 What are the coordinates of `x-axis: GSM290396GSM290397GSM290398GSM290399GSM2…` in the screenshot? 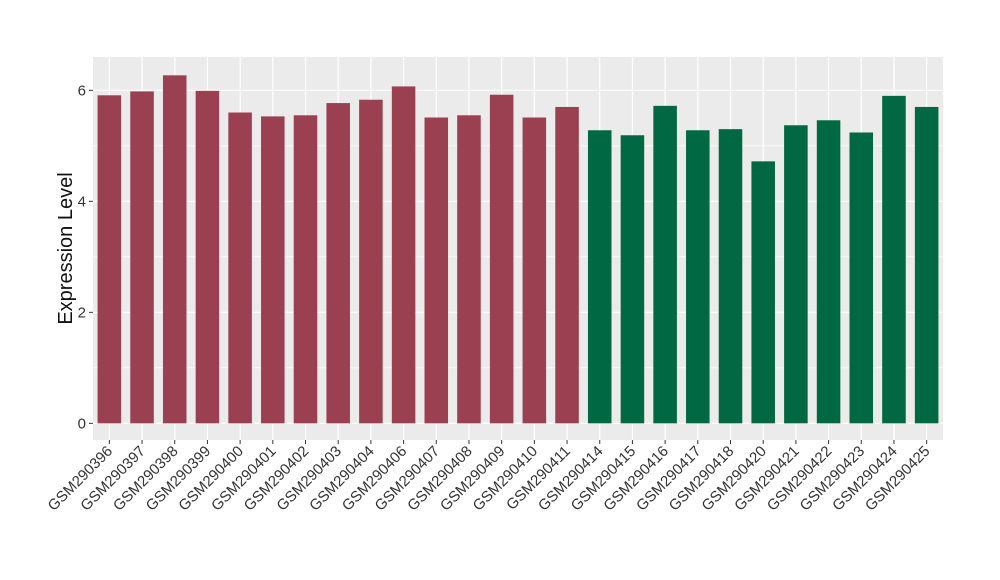 It's located at (489, 477).